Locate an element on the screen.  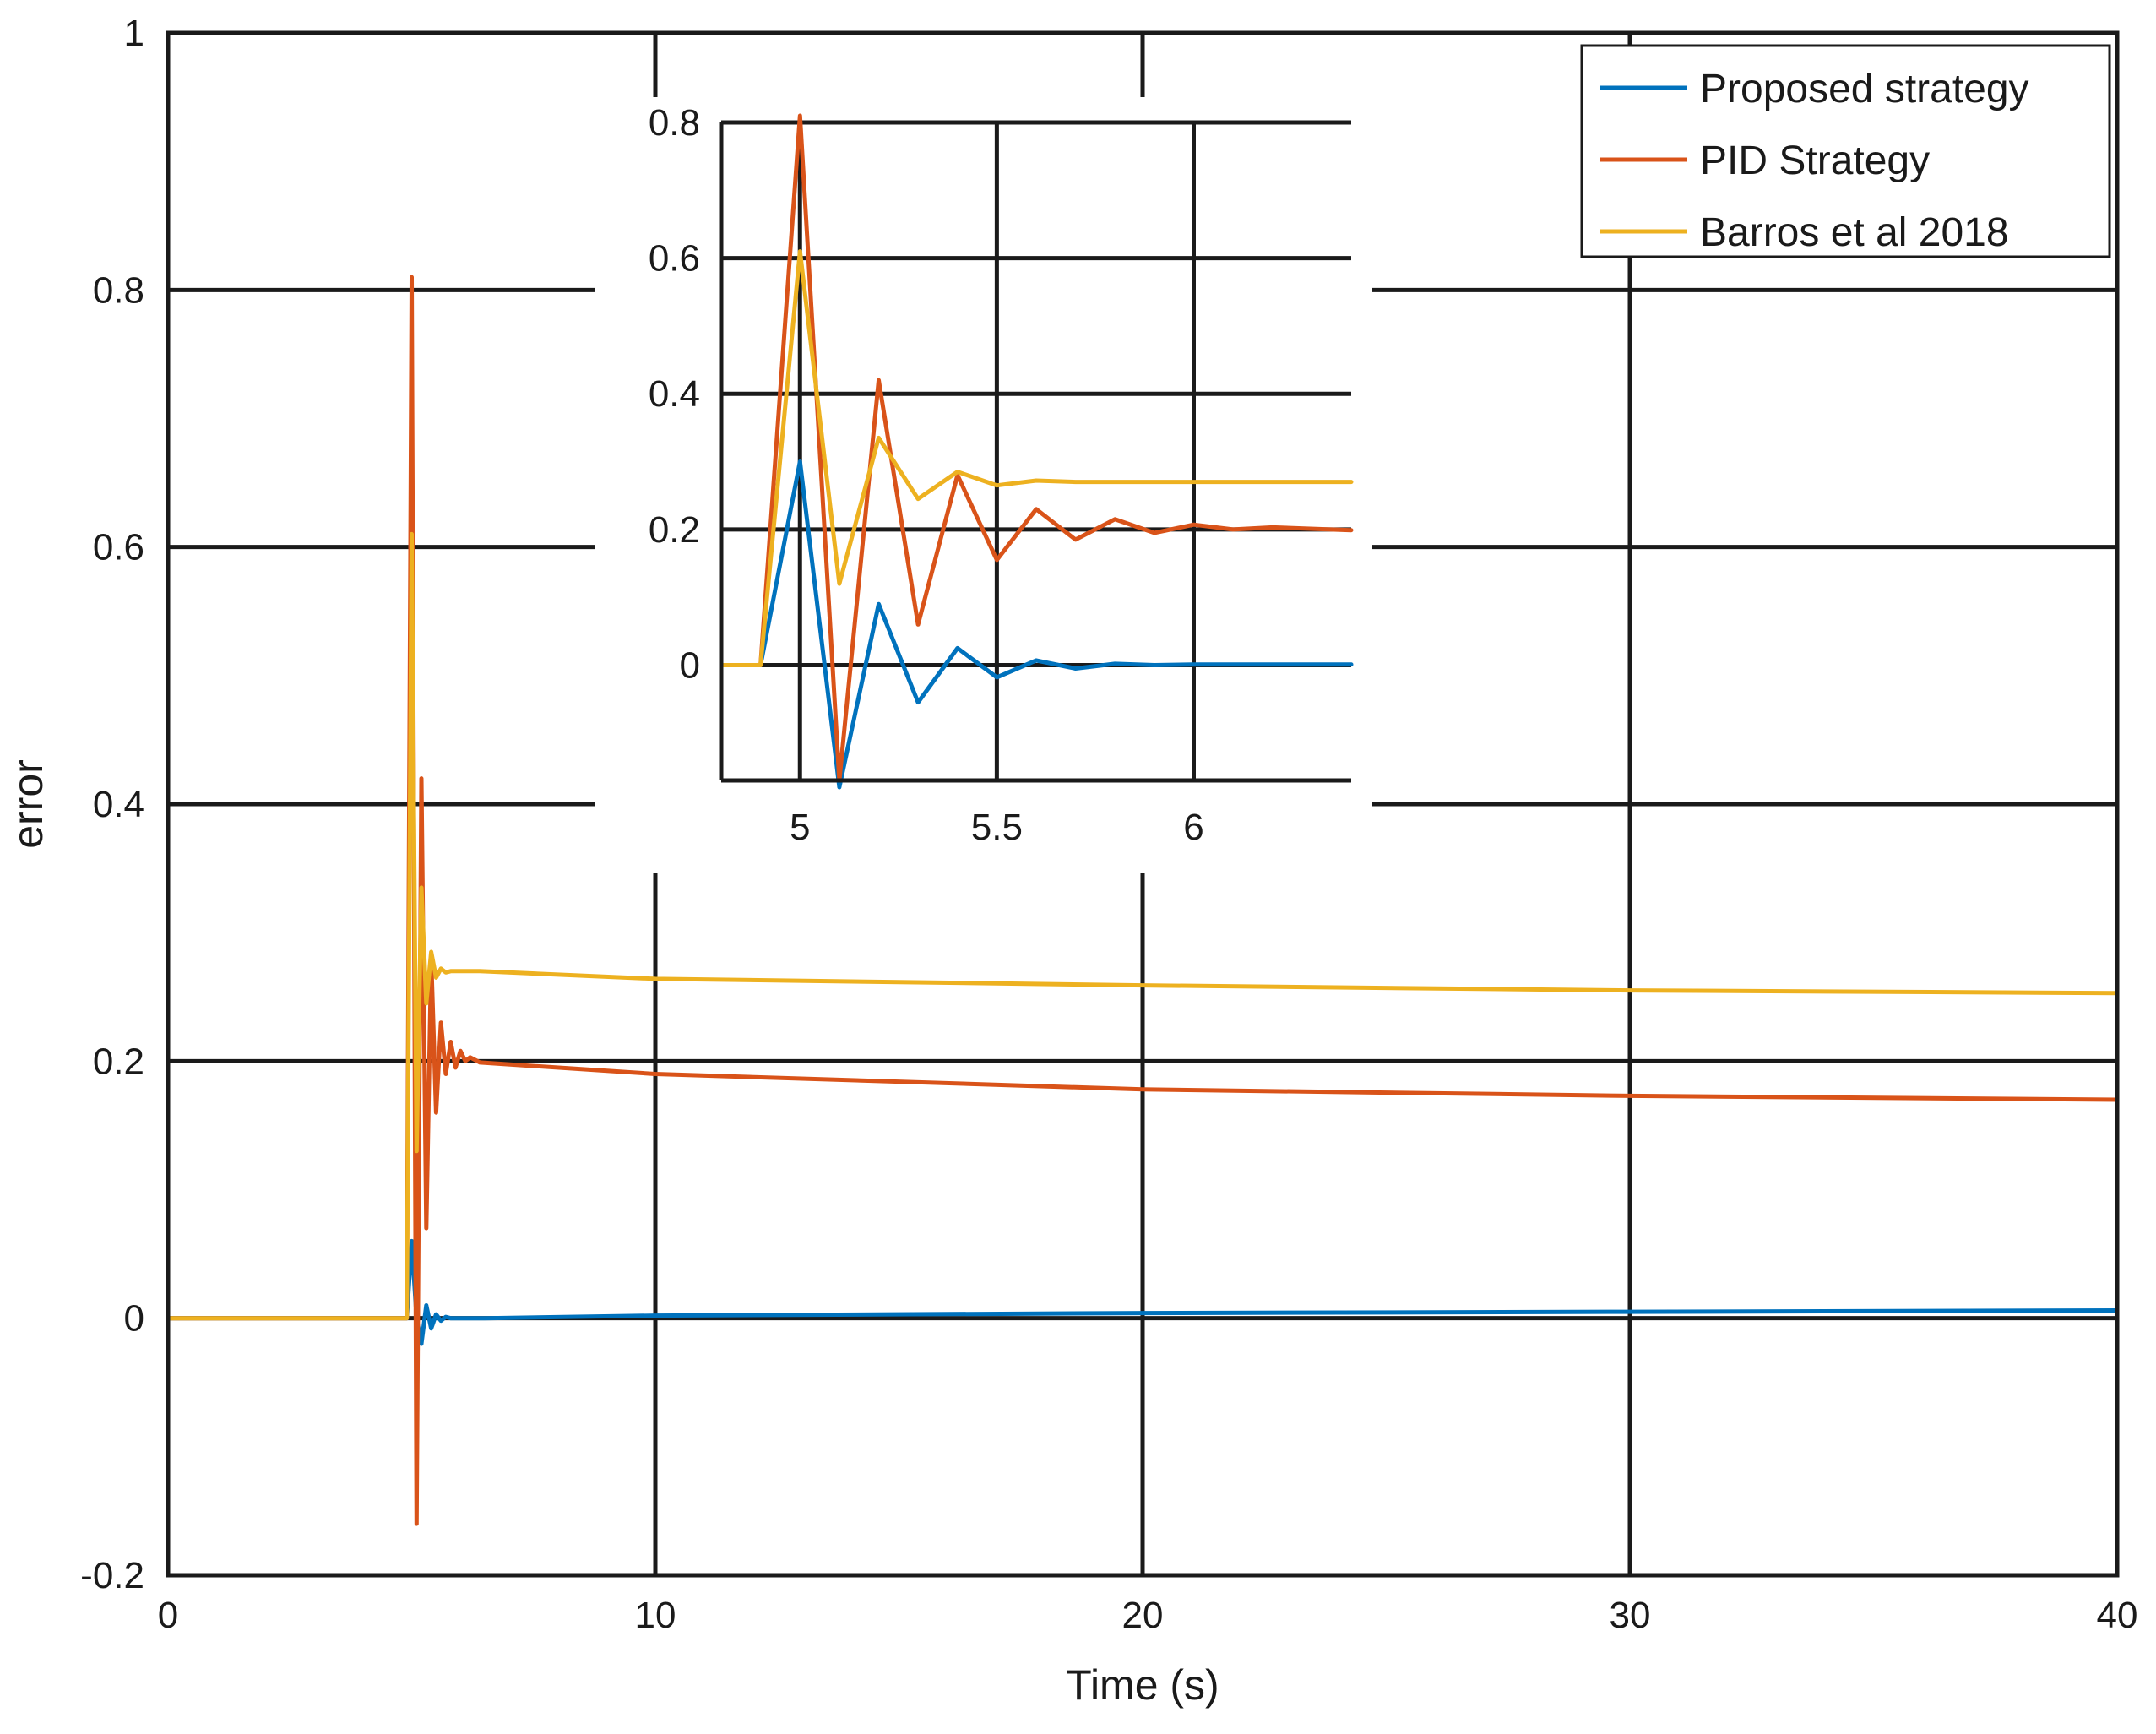
main-x-tick-label: 10 is located at coordinates (655, 1615).